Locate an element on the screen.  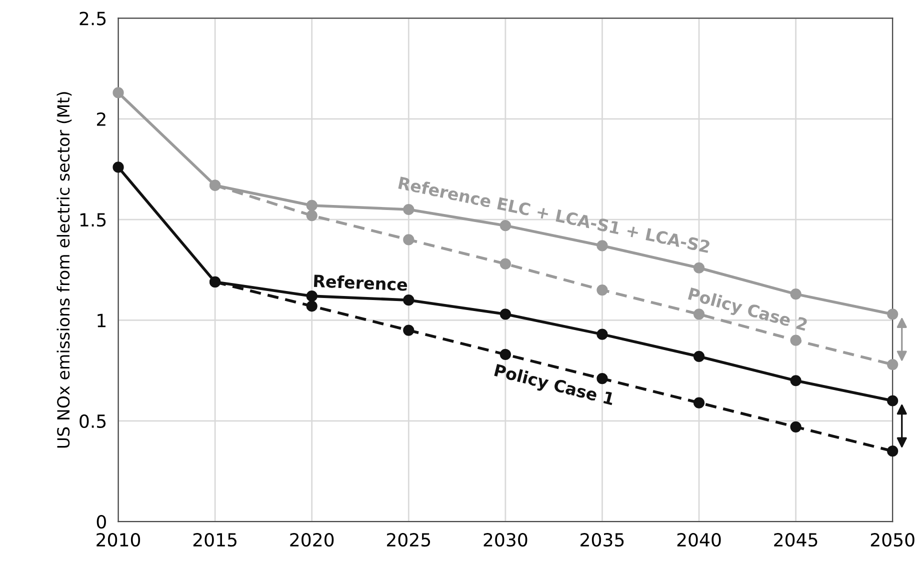
series-label: Reference is located at coordinates (361, 282).